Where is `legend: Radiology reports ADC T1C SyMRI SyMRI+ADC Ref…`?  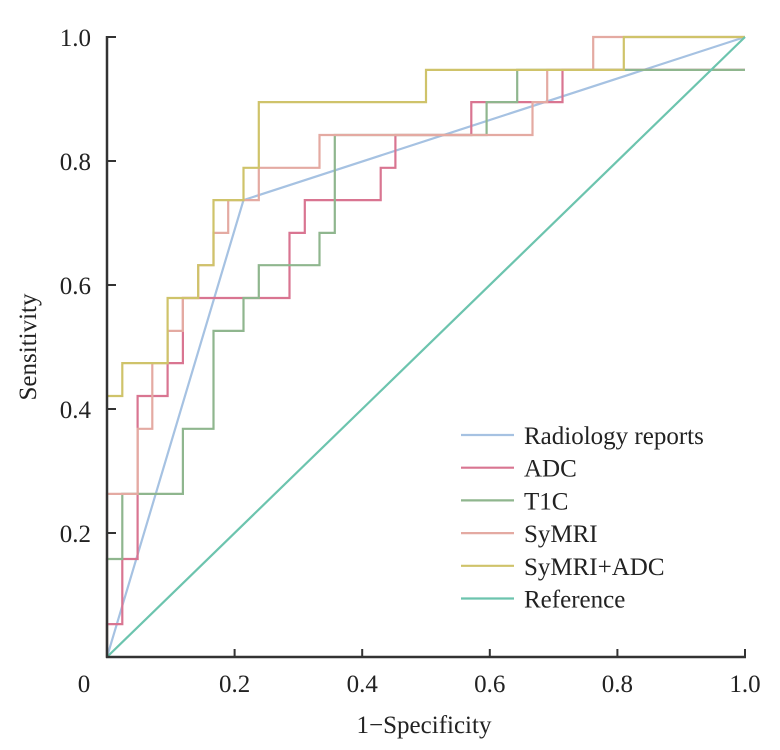 legend: Radiology reports ADC T1C SyMRI SyMRI+ADC Ref… is located at coordinates (582, 518).